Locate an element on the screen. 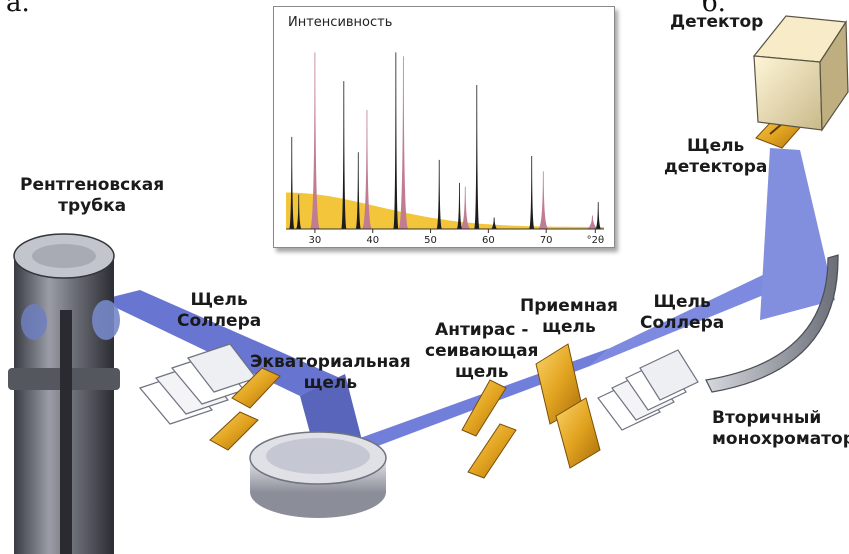  label-receiving-slit: Приемная щель is located at coordinates (569, 316).